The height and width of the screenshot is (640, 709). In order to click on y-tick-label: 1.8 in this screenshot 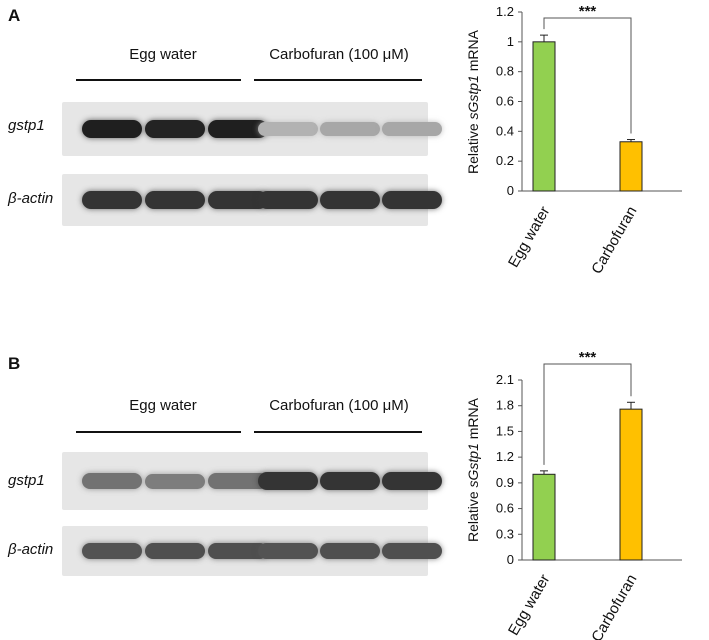, I will do `click(505, 405)`.